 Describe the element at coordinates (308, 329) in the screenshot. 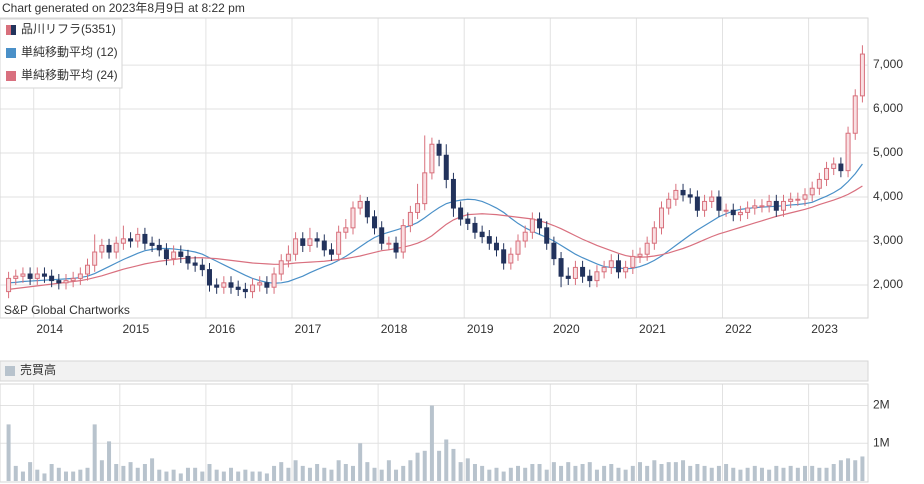

I see `x-tick-label: 2017` at that location.